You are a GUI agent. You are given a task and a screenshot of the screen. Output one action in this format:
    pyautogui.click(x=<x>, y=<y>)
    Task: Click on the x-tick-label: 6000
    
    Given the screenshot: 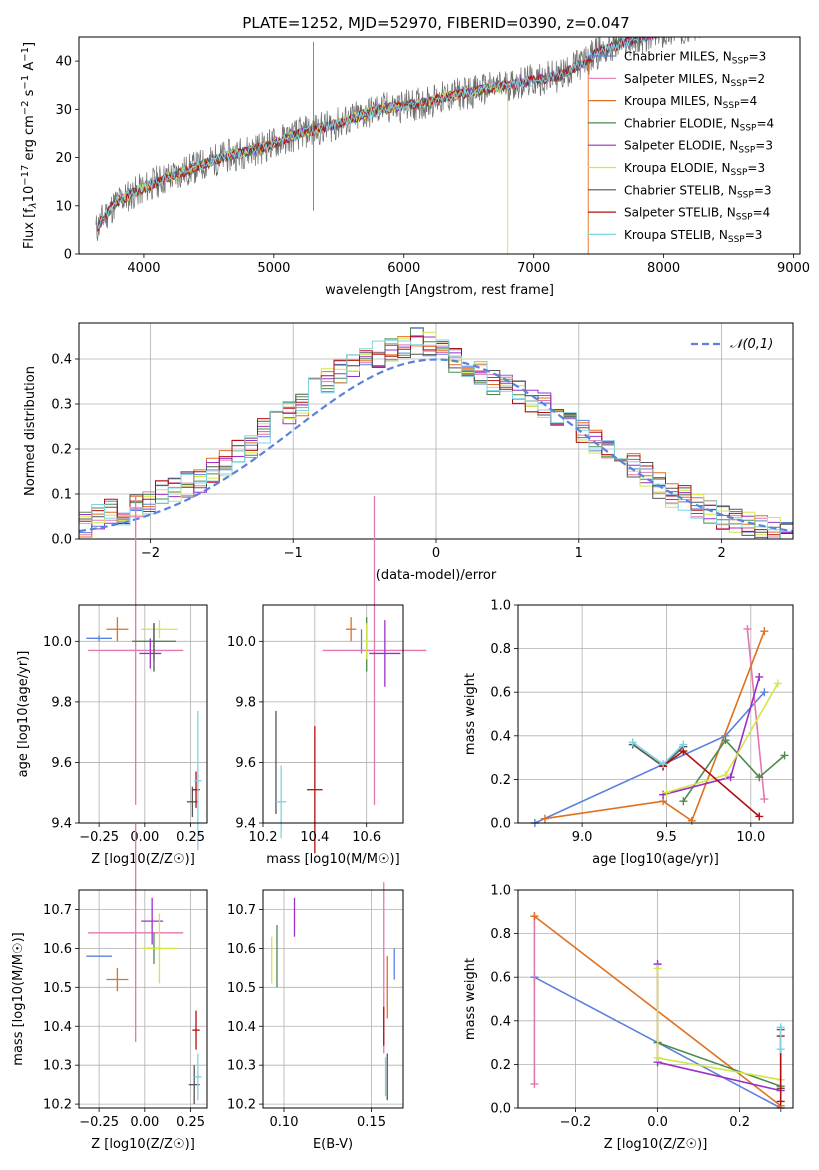 What is the action you would take?
    pyautogui.click(x=403, y=268)
    